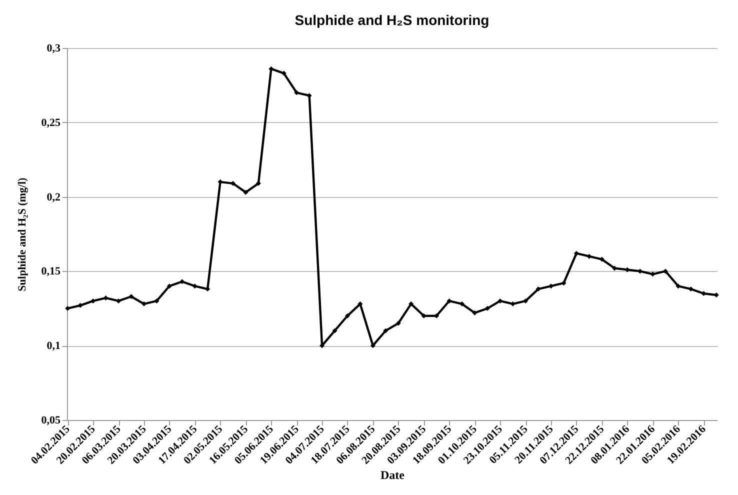 The height and width of the screenshot is (495, 738). What do you see at coordinates (393, 475) in the screenshot?
I see `x-axis-title: Date` at bounding box center [393, 475].